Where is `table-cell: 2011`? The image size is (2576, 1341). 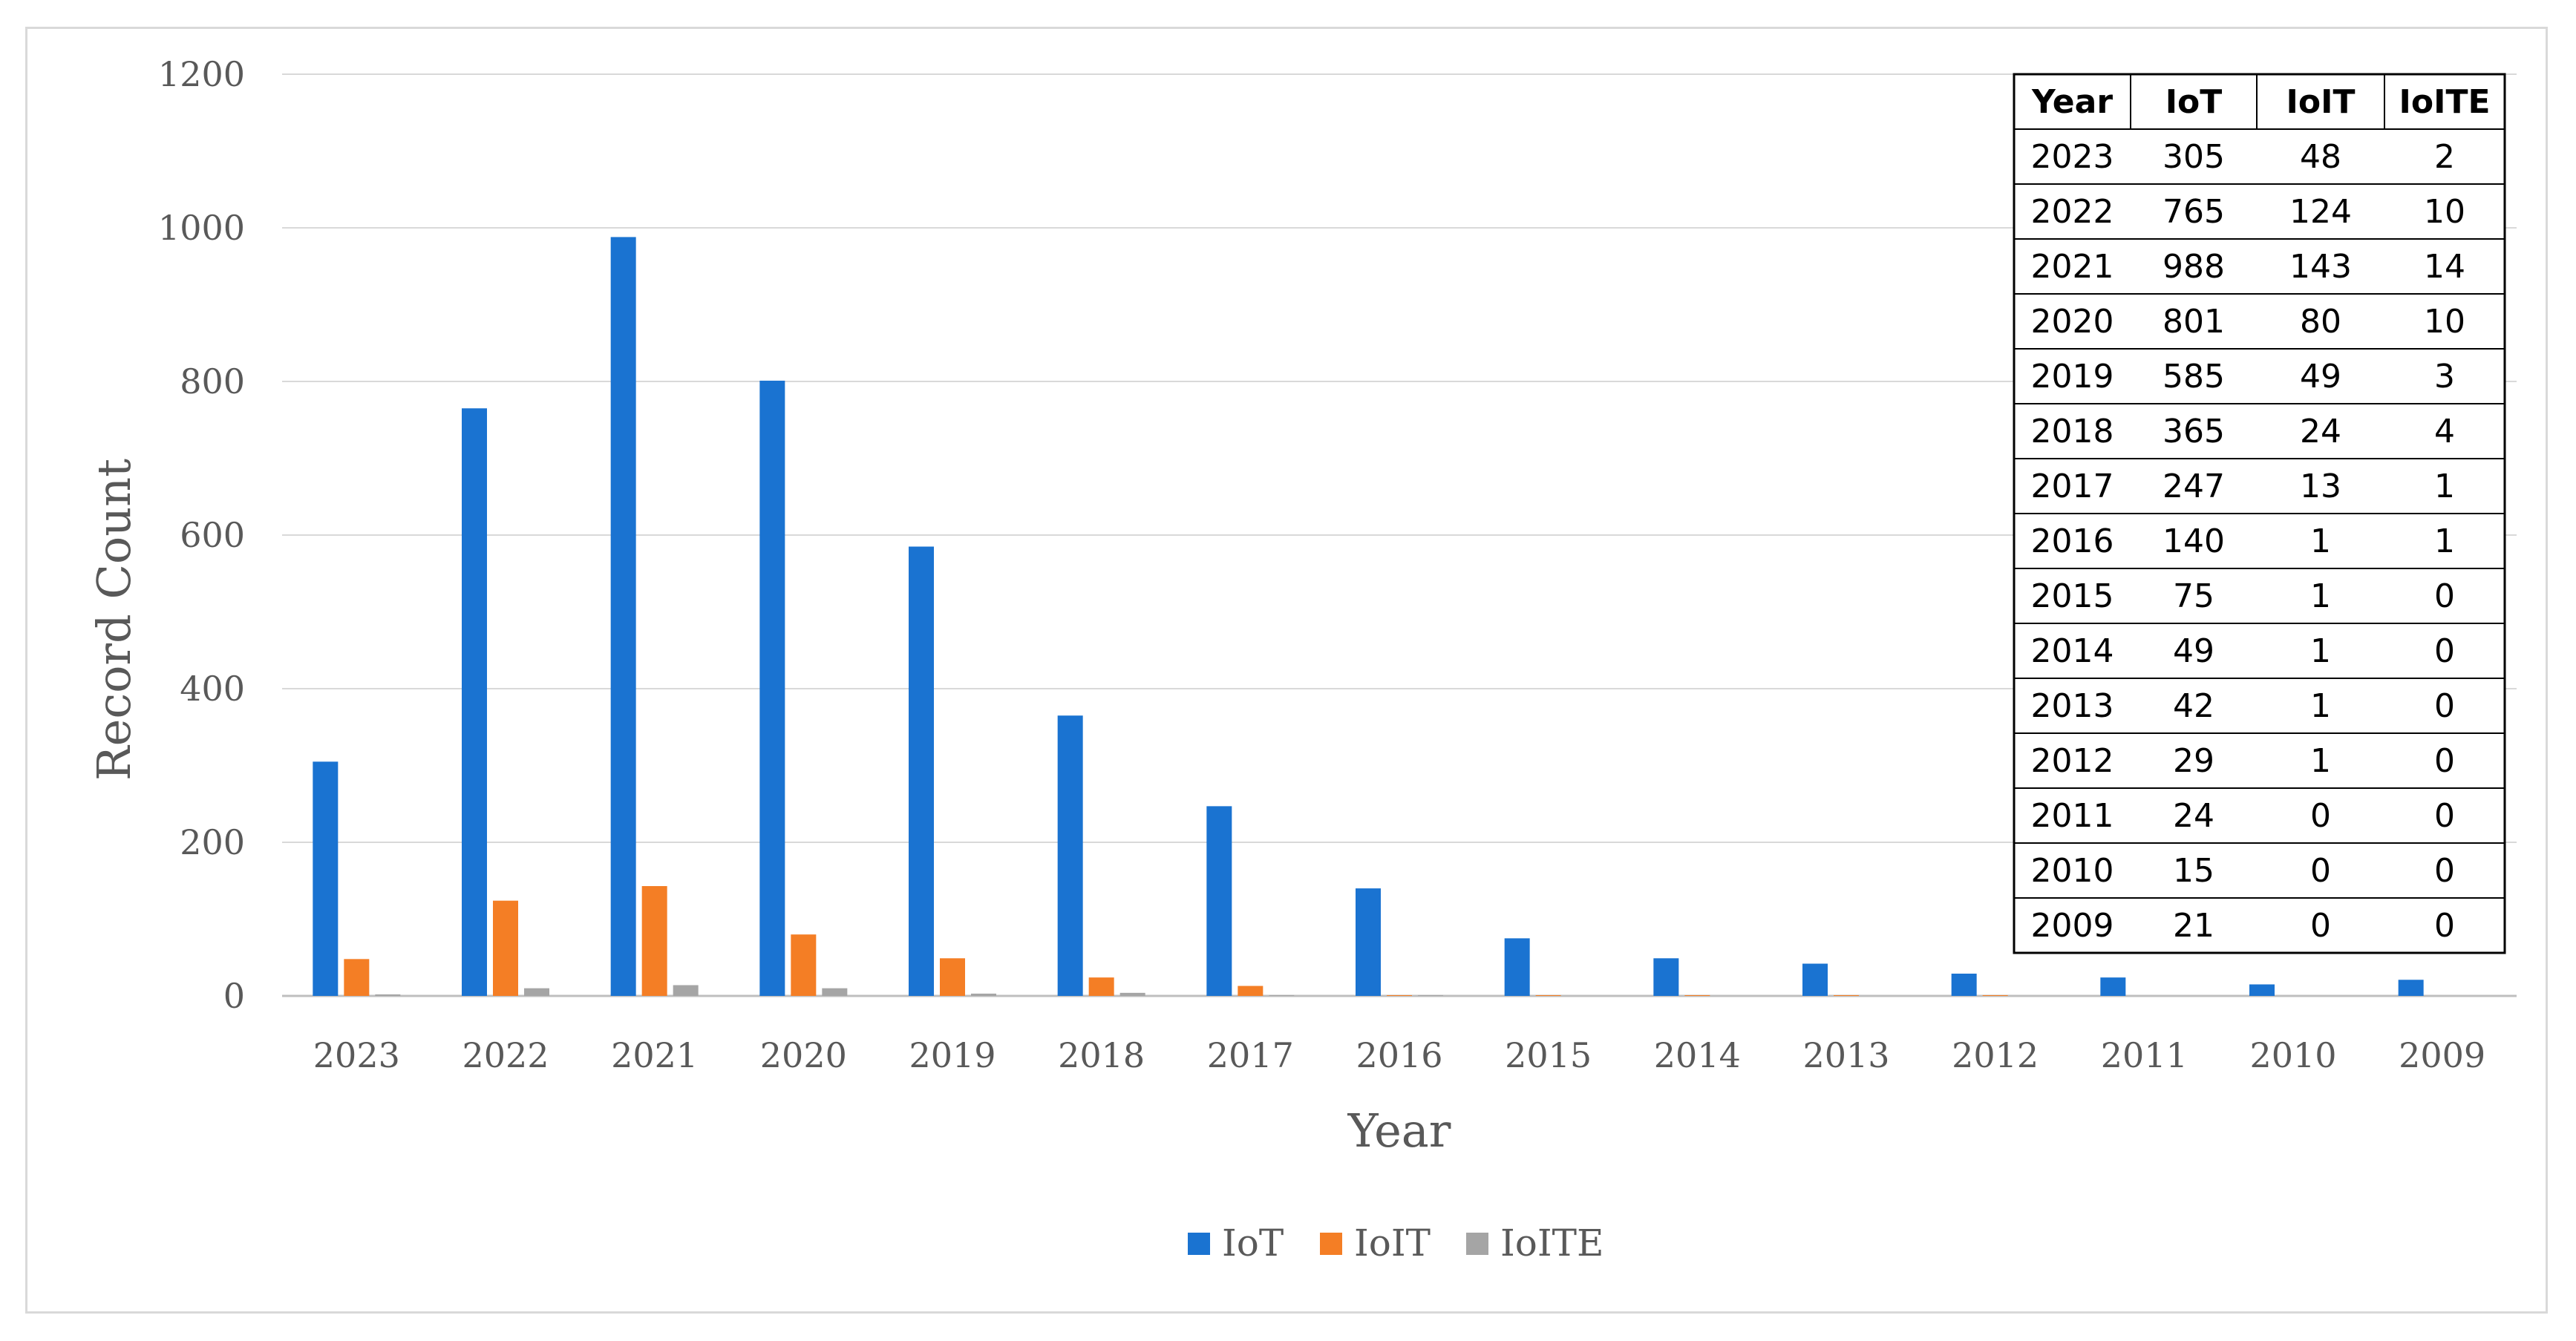
table-cell: 2011 is located at coordinates (2072, 816).